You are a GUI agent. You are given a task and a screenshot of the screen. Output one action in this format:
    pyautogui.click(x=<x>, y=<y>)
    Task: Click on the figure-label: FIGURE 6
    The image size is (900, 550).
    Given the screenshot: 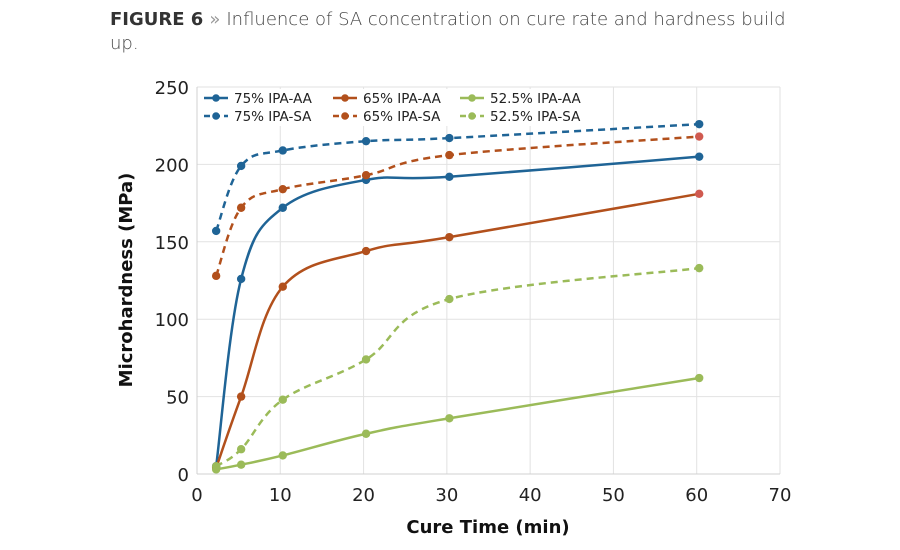 What is the action you would take?
    pyautogui.click(x=157, y=19)
    